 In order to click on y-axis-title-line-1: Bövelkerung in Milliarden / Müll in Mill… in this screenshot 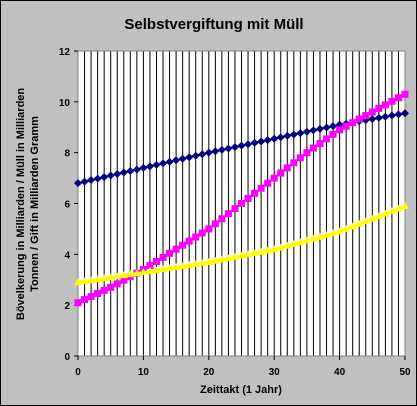, I will do `click(21, 204)`.